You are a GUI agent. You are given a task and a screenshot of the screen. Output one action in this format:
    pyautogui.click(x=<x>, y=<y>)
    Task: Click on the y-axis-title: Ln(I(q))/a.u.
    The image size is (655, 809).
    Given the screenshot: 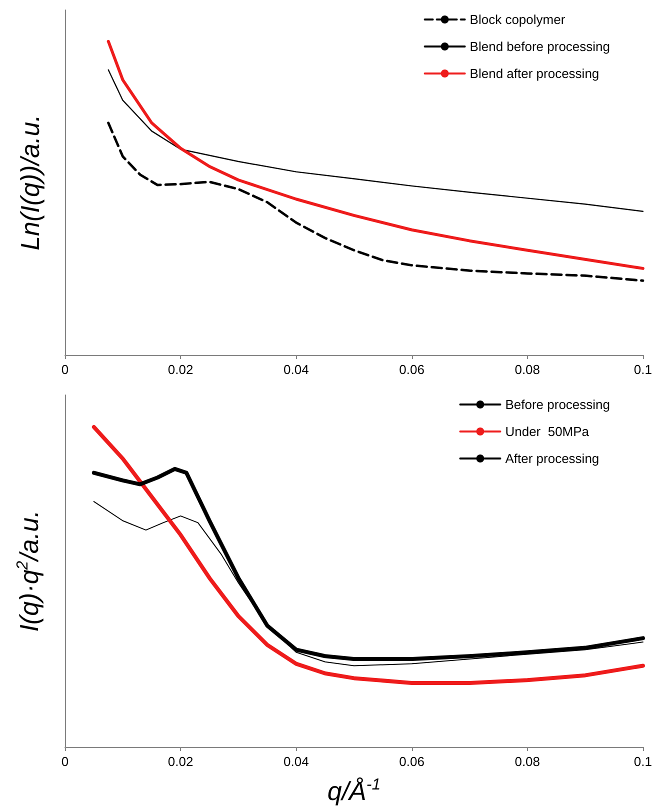 What is the action you would take?
    pyautogui.click(x=30, y=182)
    